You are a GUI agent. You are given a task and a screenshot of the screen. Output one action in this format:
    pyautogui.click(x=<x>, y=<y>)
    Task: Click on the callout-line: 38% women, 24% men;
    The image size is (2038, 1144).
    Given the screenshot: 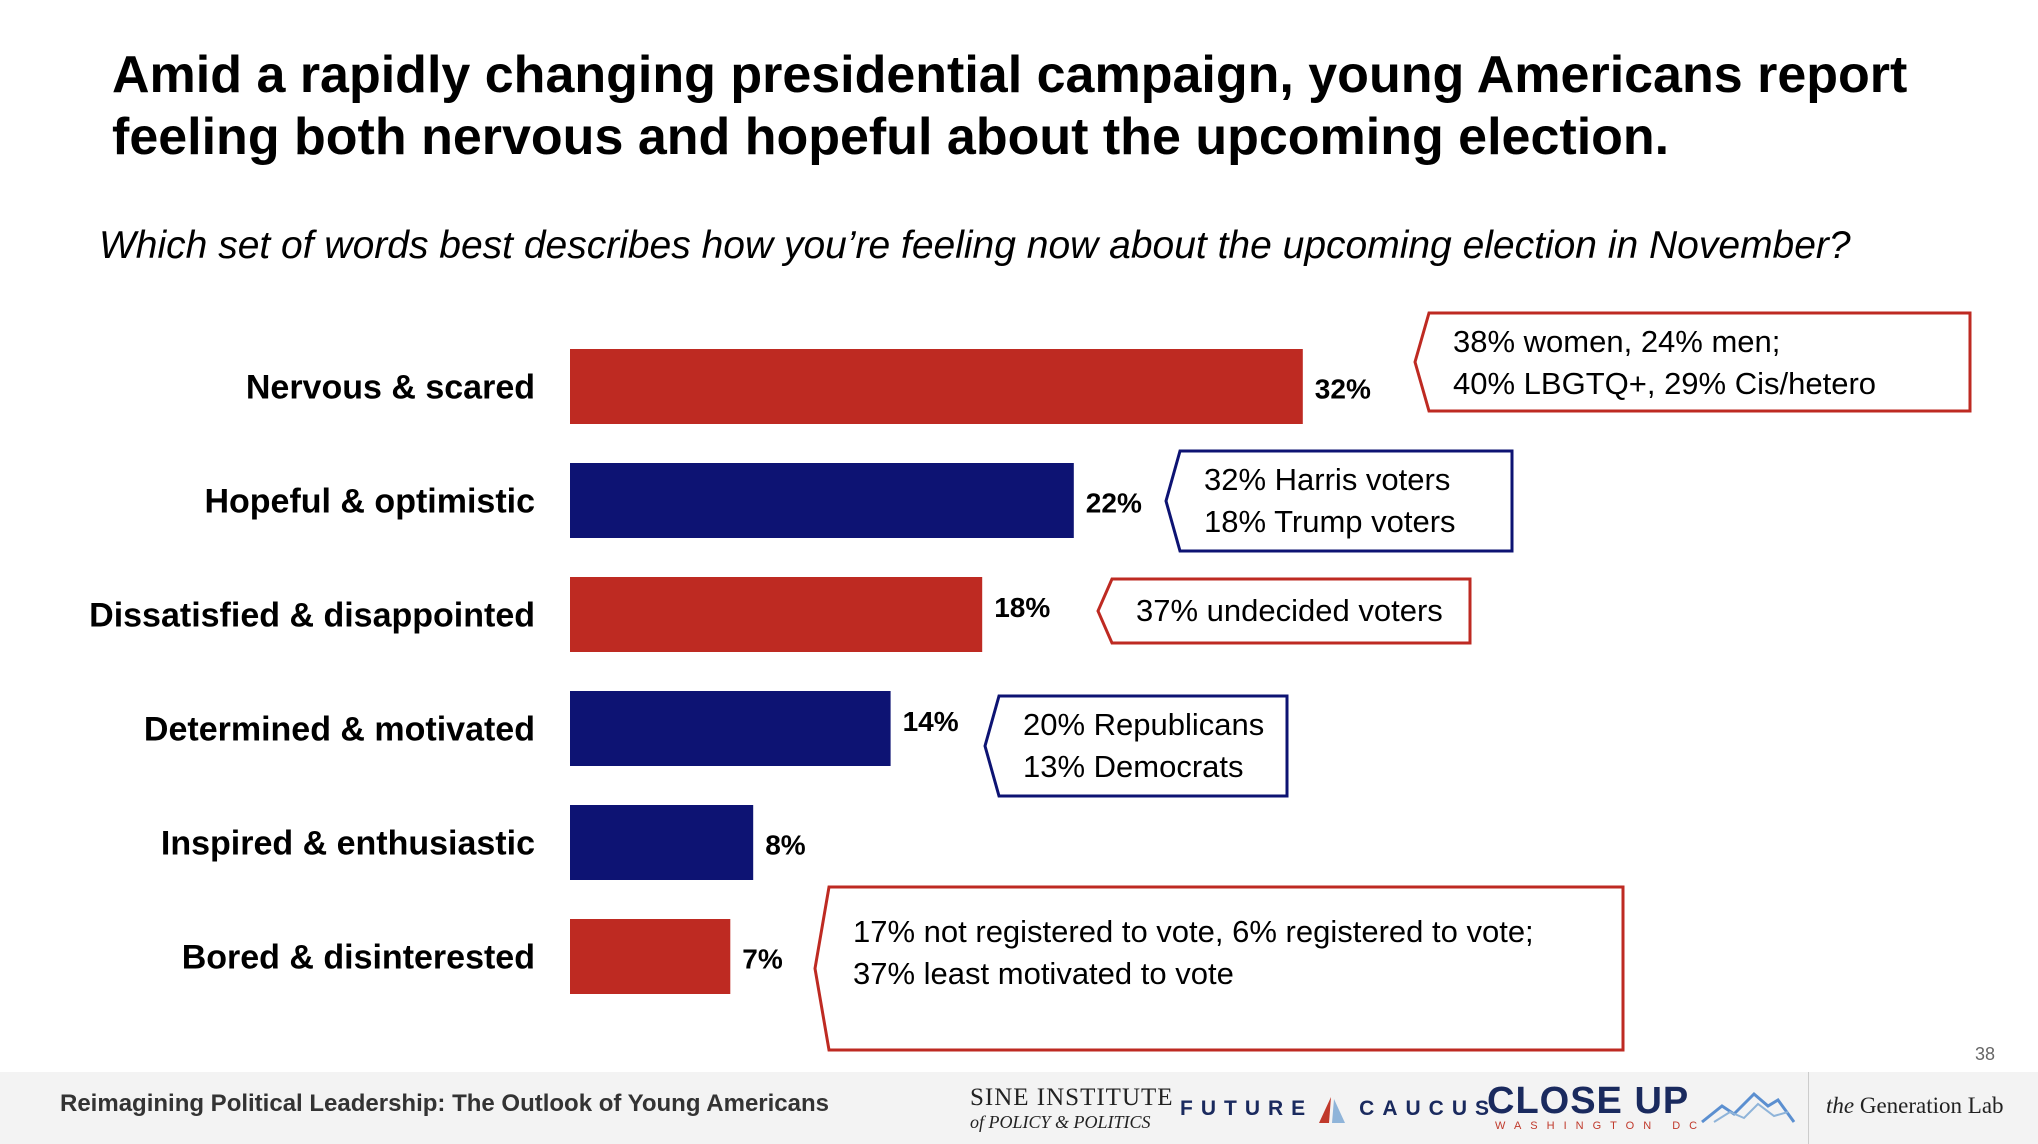 What is the action you would take?
    pyautogui.click(x=1617, y=341)
    